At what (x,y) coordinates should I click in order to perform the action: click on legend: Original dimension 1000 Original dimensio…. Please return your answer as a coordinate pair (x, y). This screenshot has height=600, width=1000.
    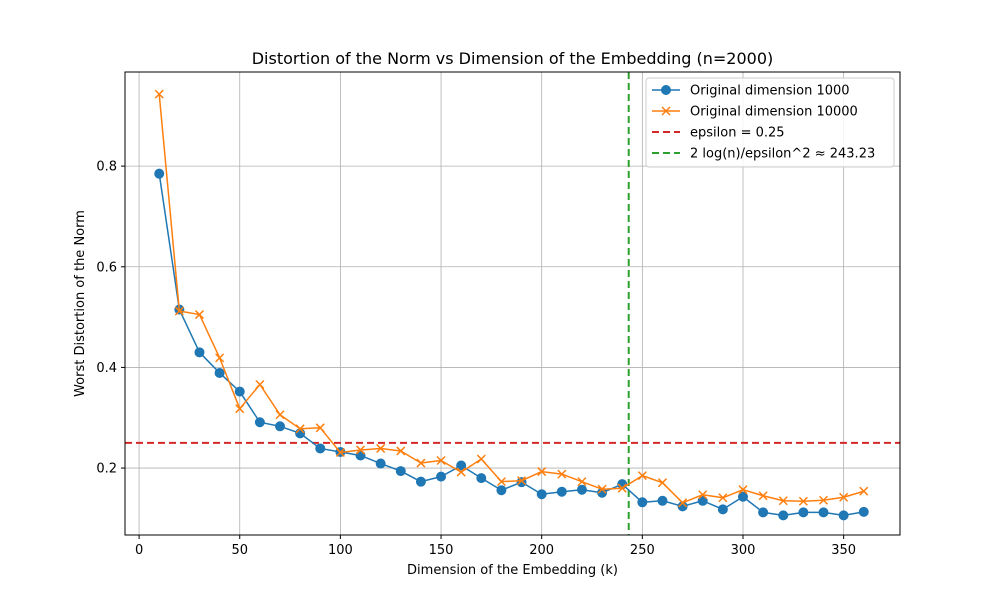
    Looking at the image, I should click on (770, 122).